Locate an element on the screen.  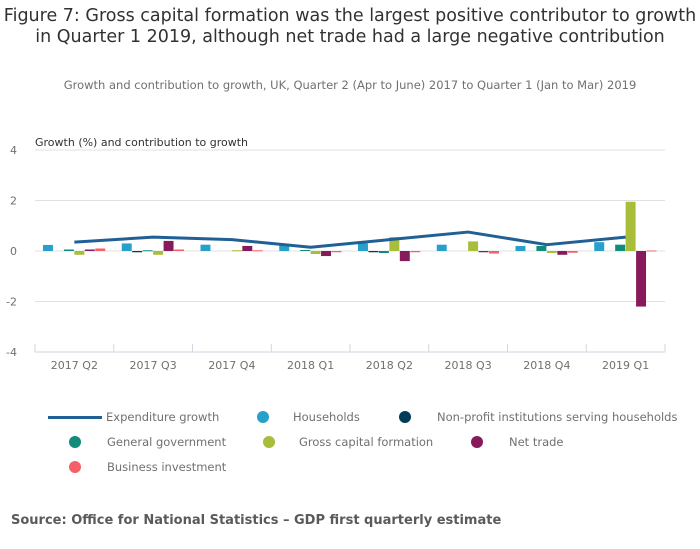
x-tick-label: 2018 Q4 is located at coordinates (546, 365).